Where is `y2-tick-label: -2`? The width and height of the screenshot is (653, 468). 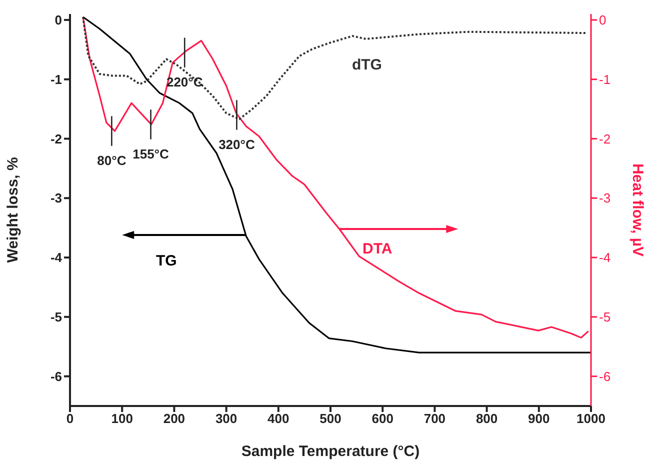
y2-tick-label: -2 is located at coordinates (605, 138).